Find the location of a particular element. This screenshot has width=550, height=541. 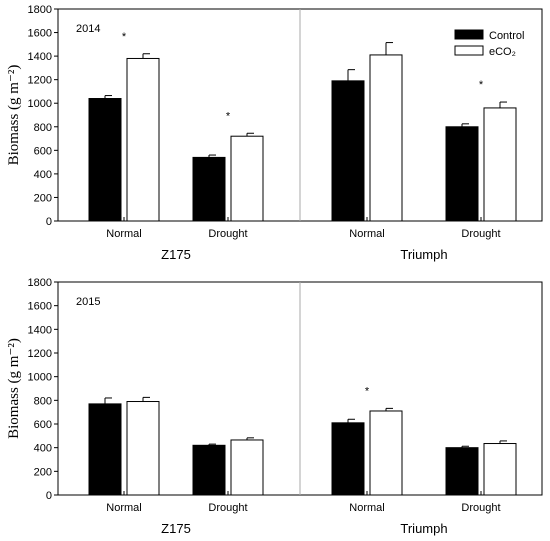

legend-label: eCO₂ is located at coordinates (502, 52).